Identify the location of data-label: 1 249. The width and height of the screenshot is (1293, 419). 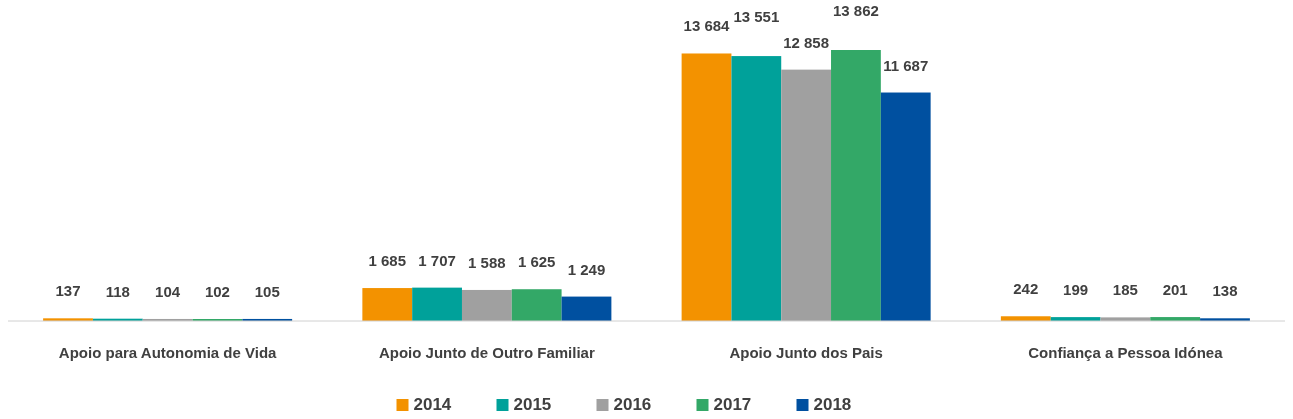
(586, 269).